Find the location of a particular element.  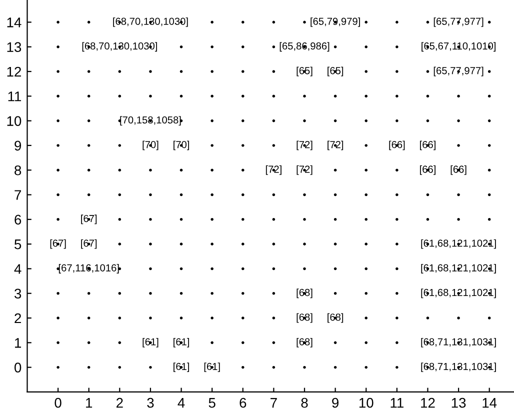

annotation: [70,158,1058] is located at coordinates (150, 121).